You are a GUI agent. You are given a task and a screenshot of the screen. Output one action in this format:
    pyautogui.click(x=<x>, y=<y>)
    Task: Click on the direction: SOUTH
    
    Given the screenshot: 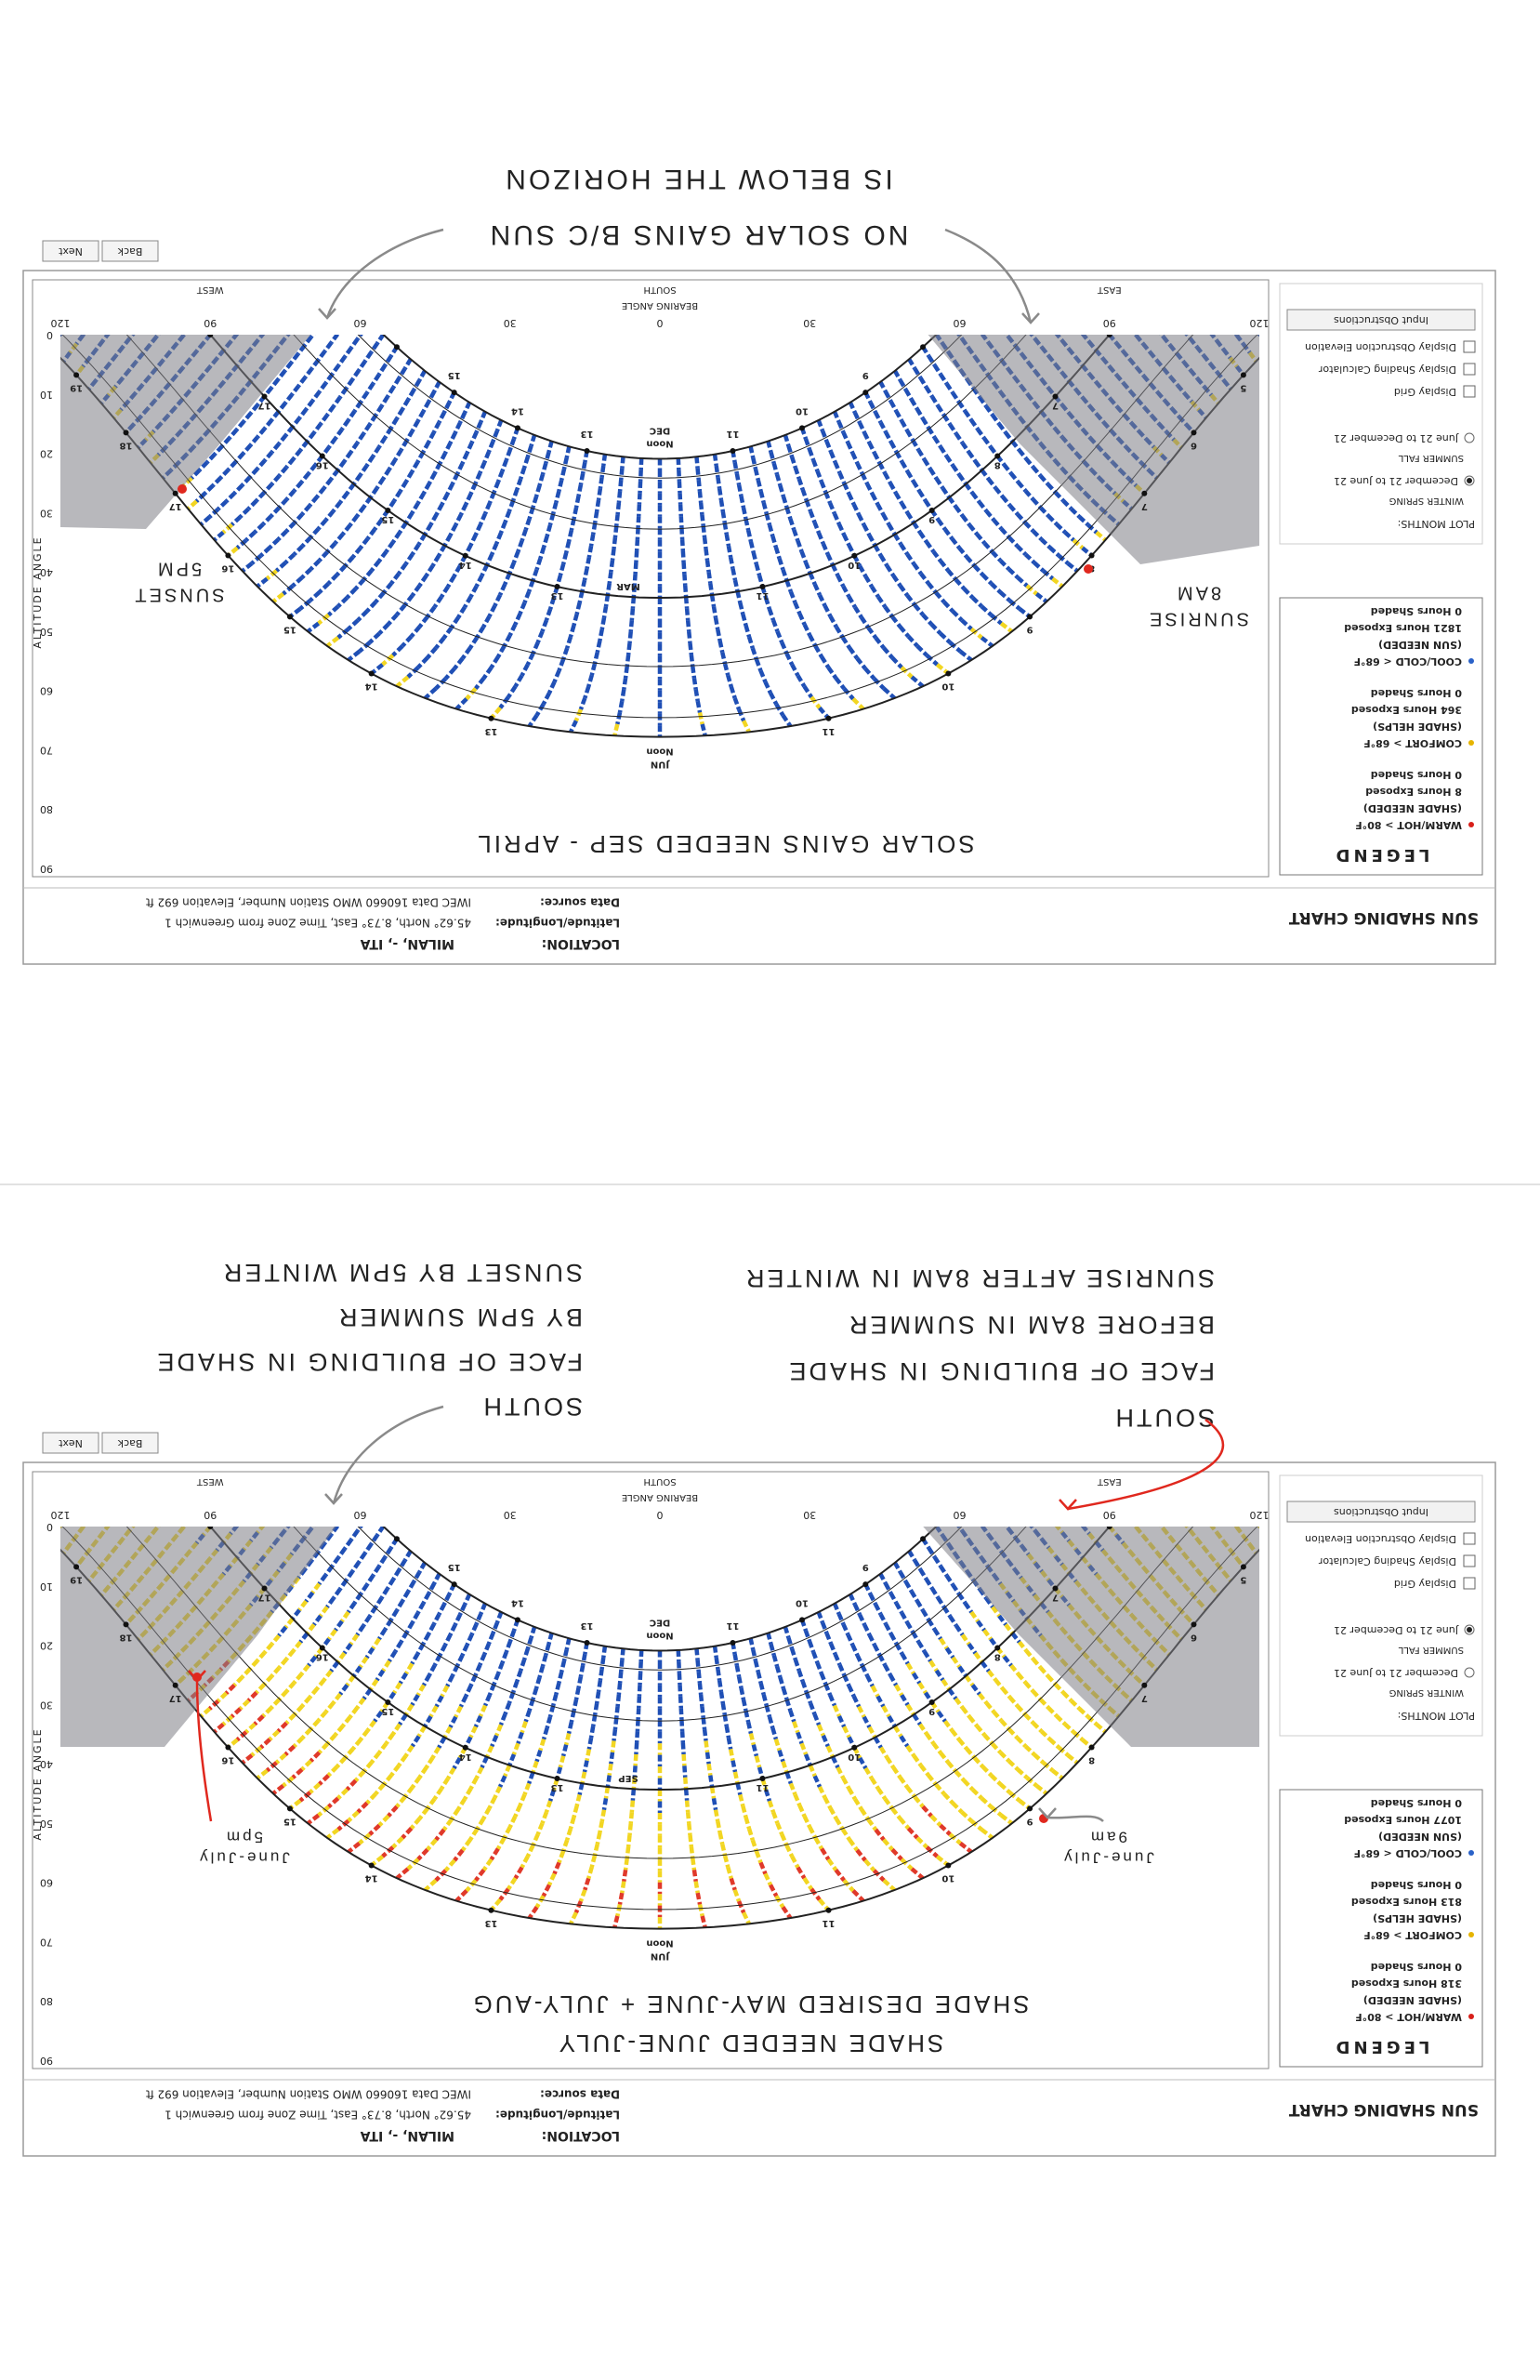 What is the action you would take?
    pyautogui.click(x=659, y=289)
    